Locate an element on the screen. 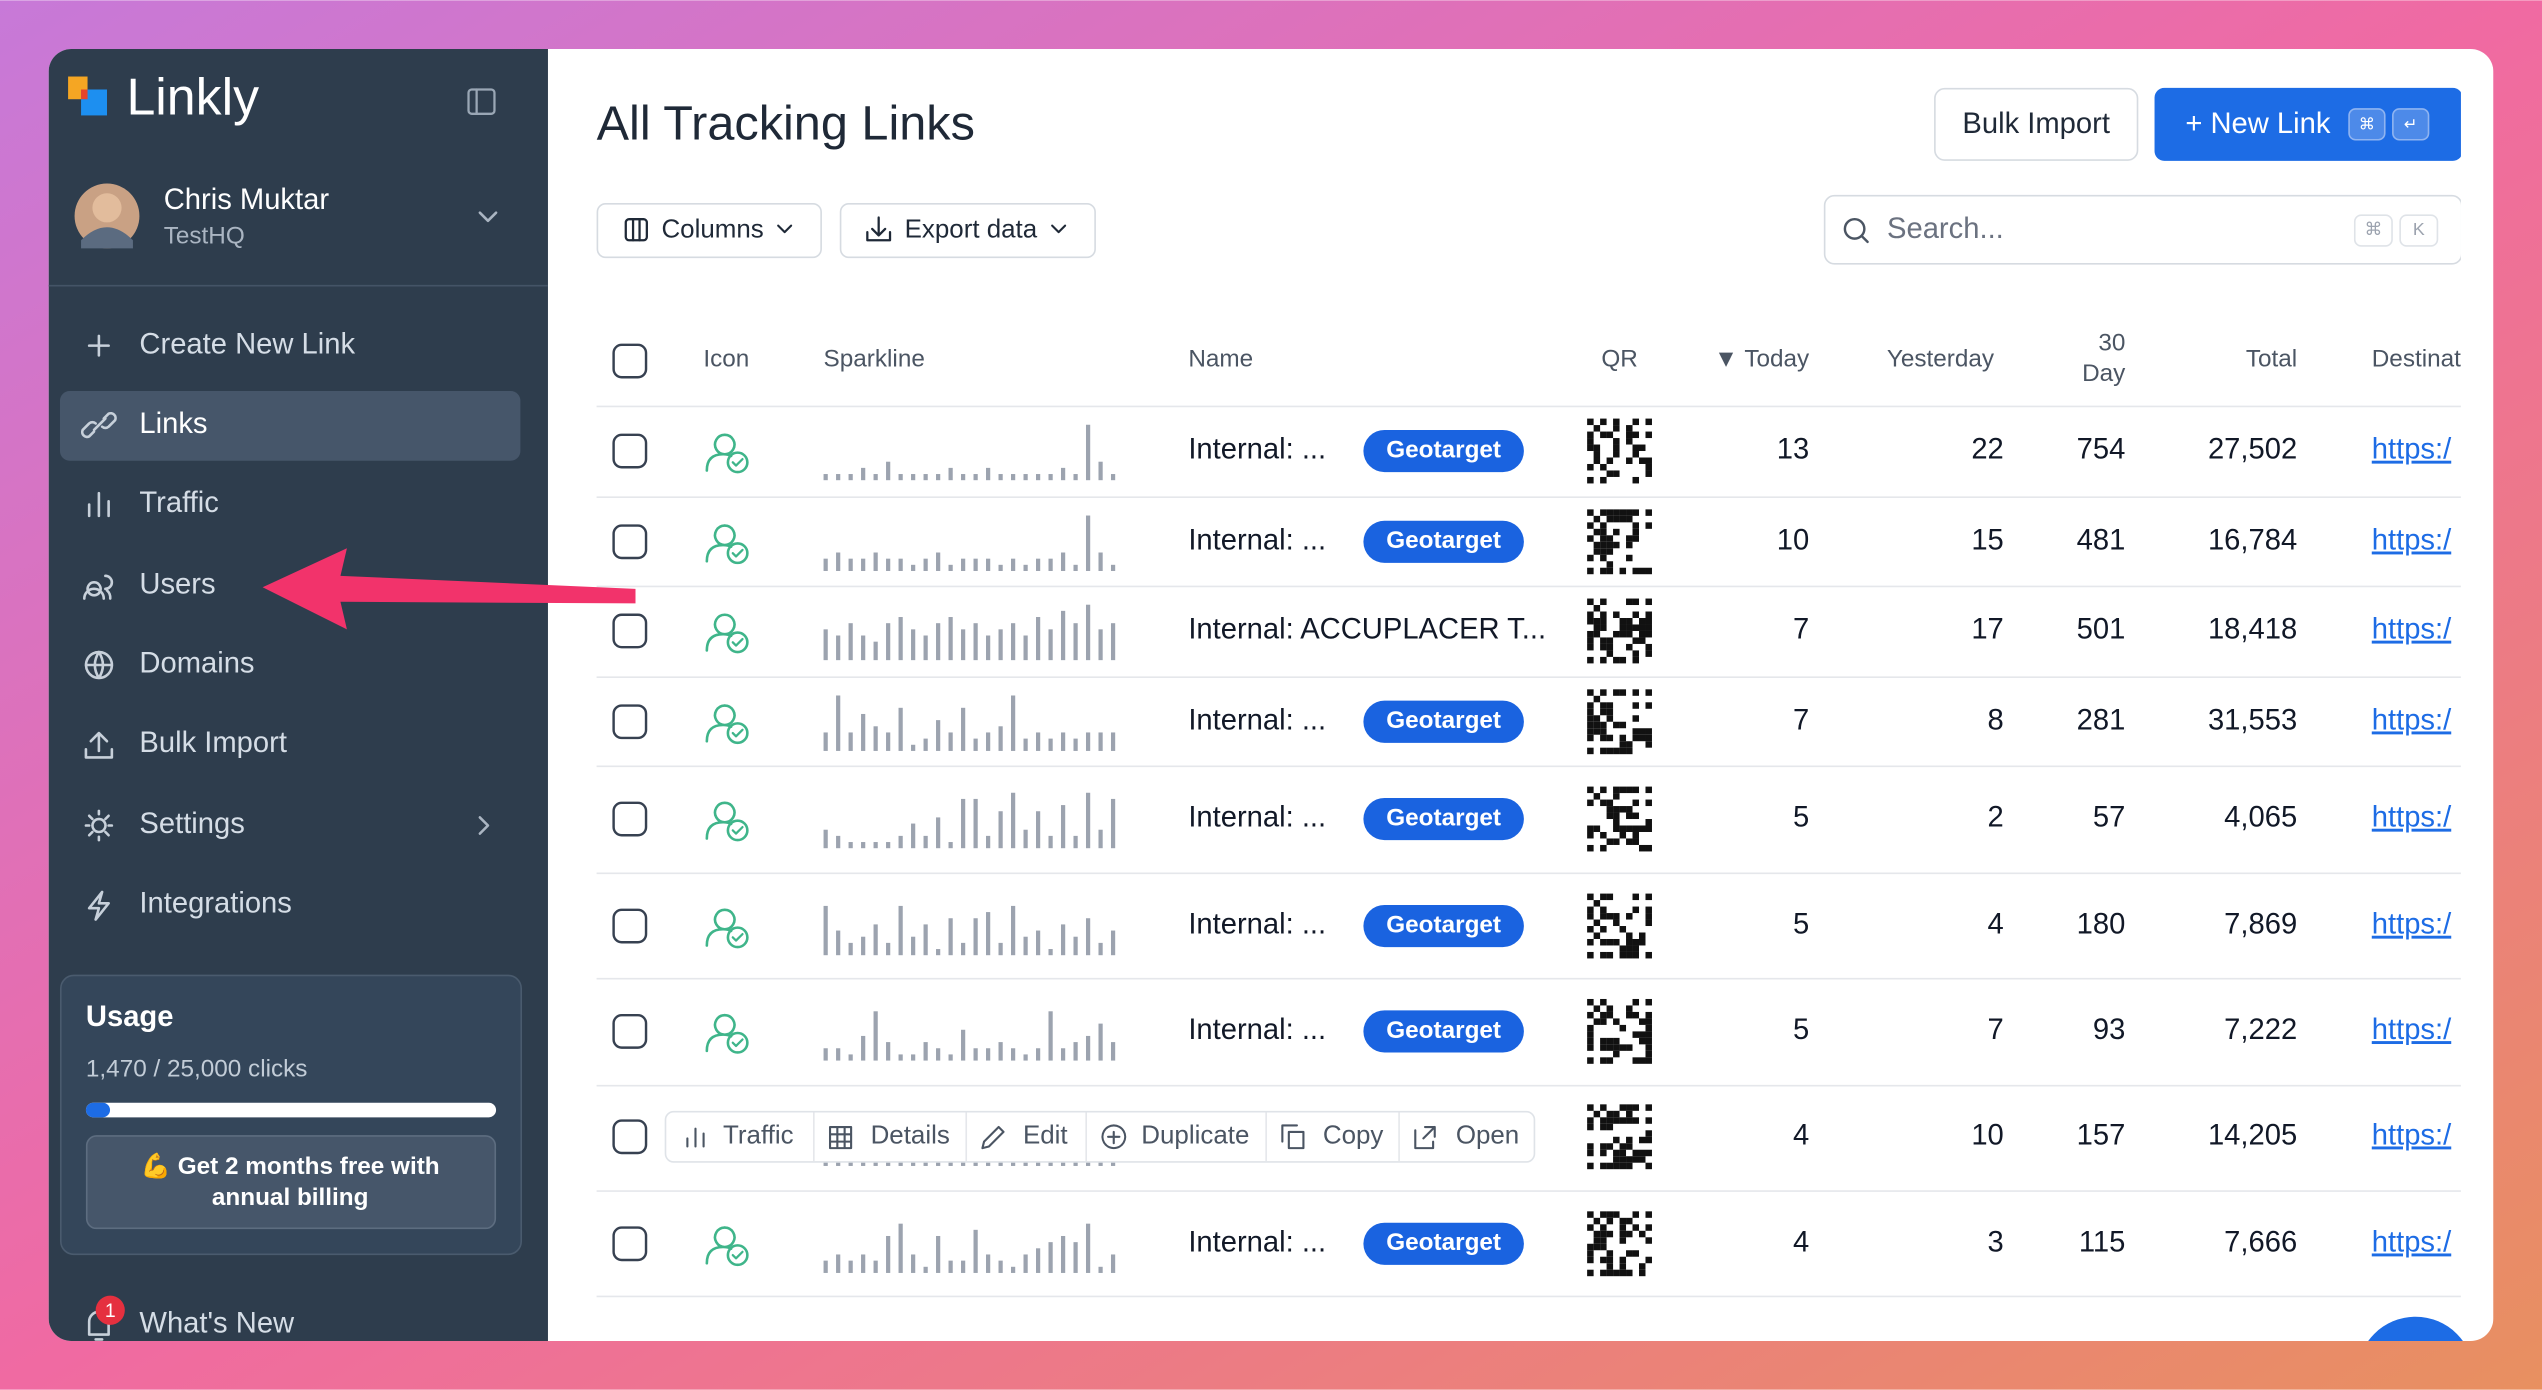  row-action: Duplicate is located at coordinates (1195, 1136).